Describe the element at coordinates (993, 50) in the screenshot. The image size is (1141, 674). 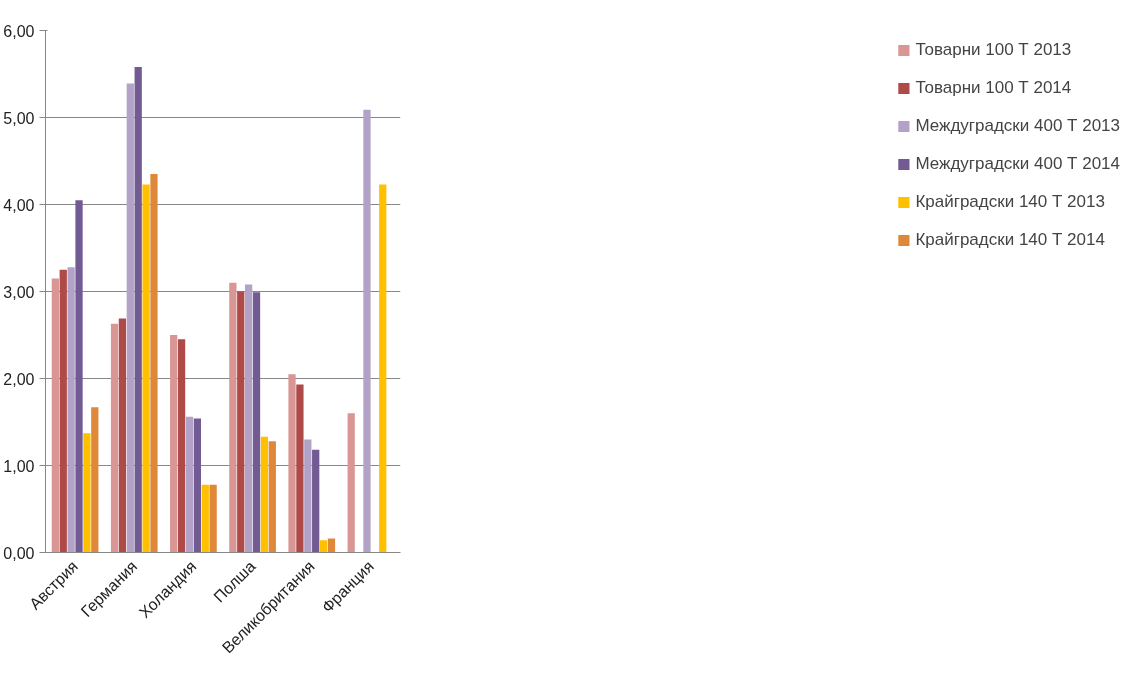
I see `legend-label: Товарни 100 Т 2013` at that location.